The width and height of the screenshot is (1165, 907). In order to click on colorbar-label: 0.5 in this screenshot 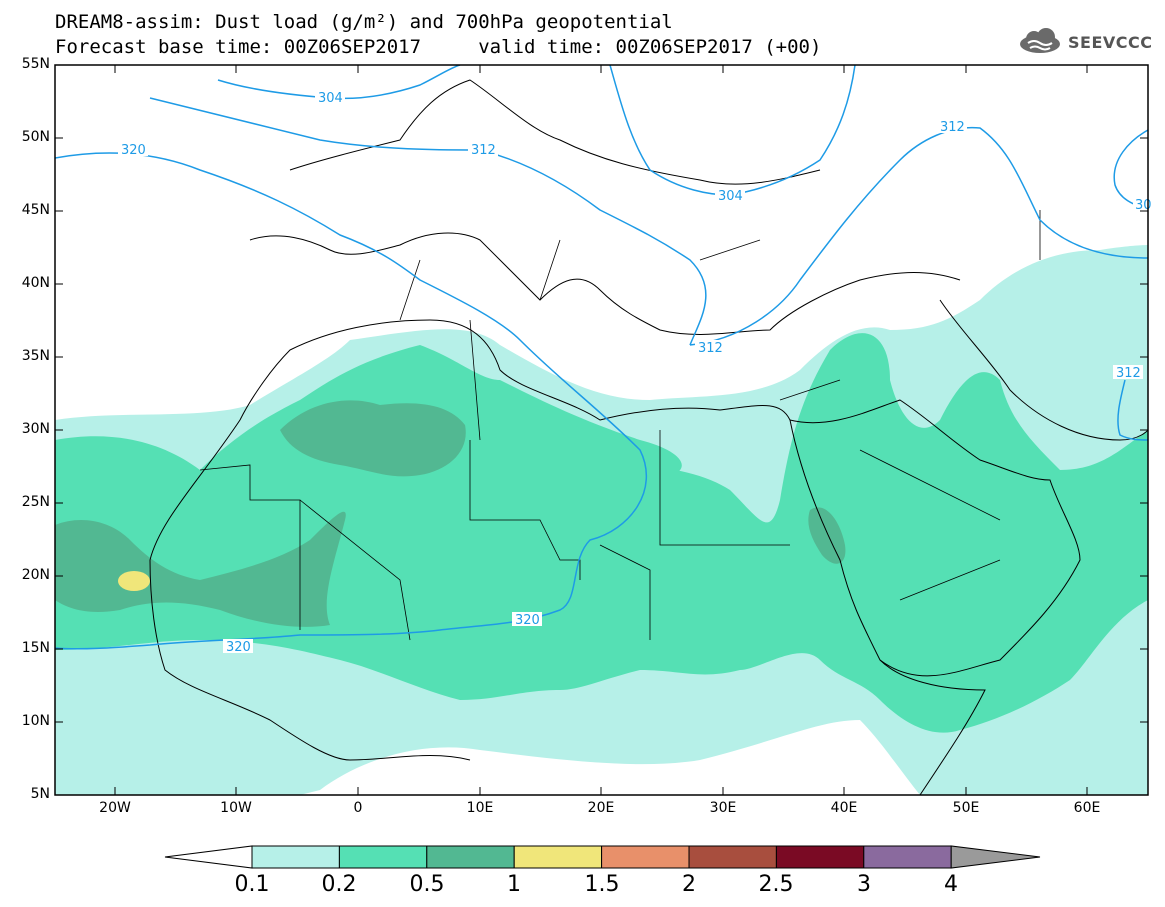, I will do `click(427, 884)`.